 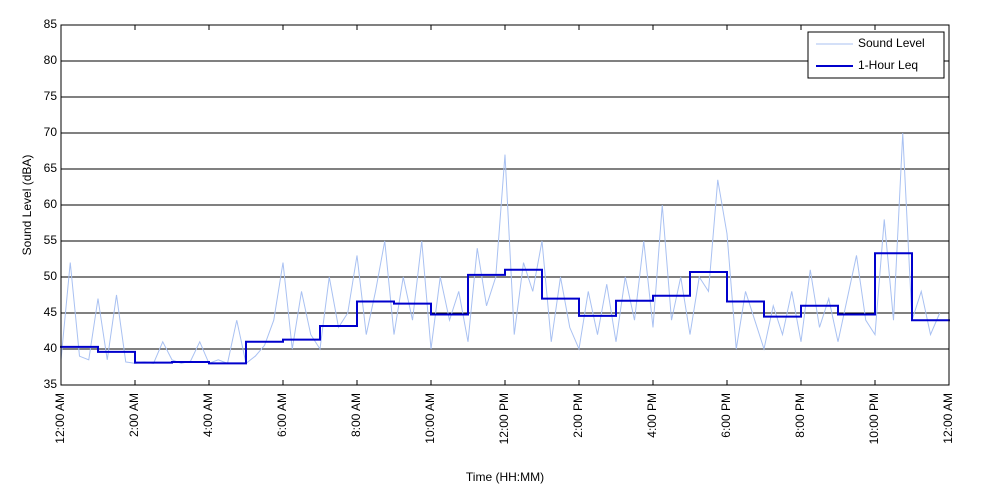 I want to click on y-tick-label: 85, so click(x=51, y=24).